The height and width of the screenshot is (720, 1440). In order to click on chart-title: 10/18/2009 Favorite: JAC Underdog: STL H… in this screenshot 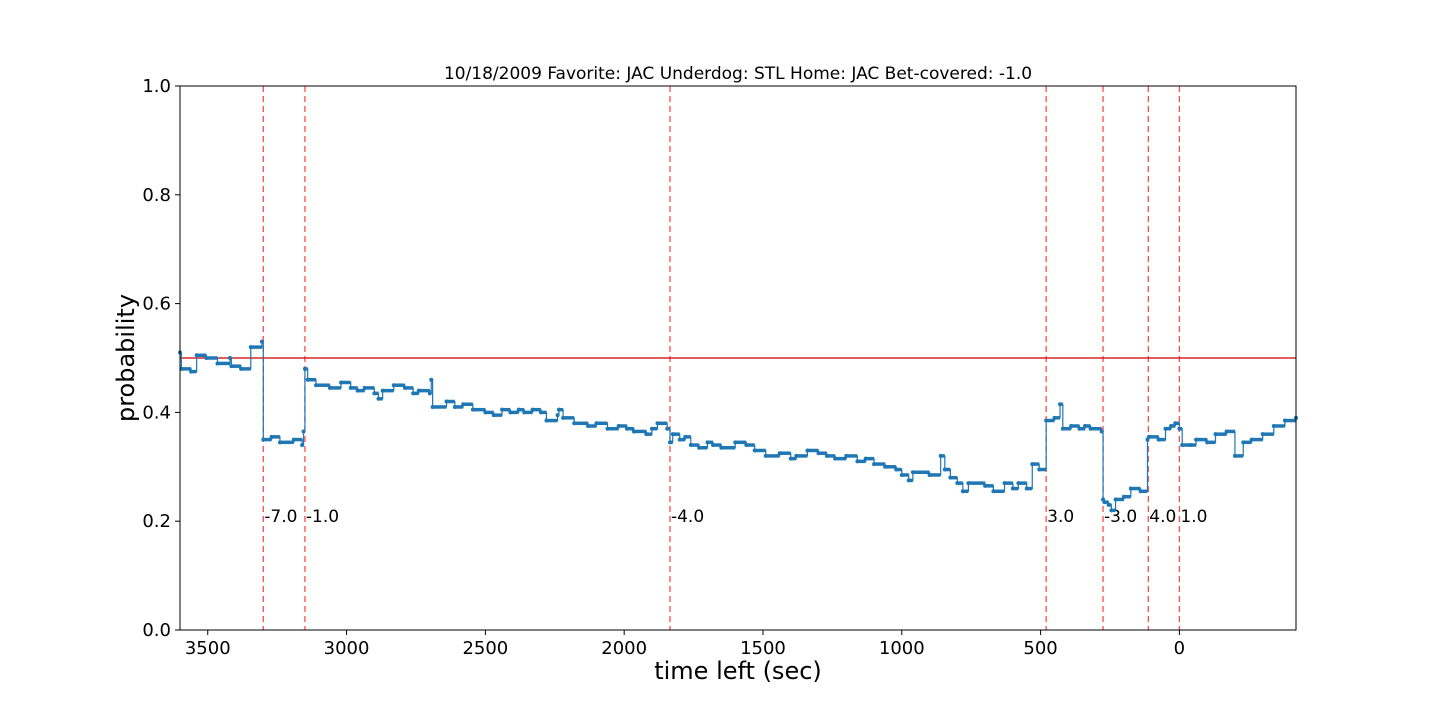, I will do `click(738, 74)`.